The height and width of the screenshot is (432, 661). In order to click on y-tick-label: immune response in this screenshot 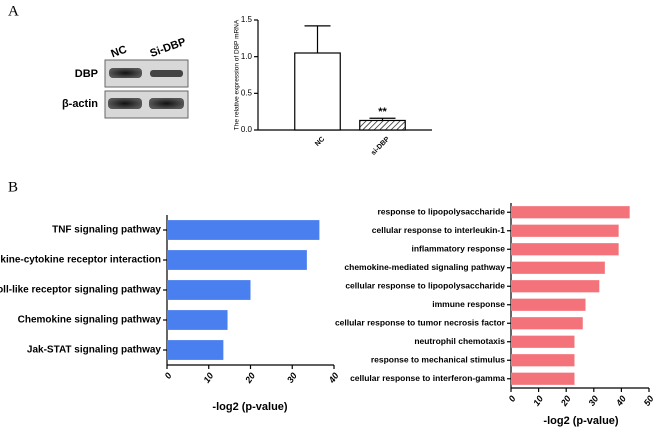, I will do `click(468, 304)`.